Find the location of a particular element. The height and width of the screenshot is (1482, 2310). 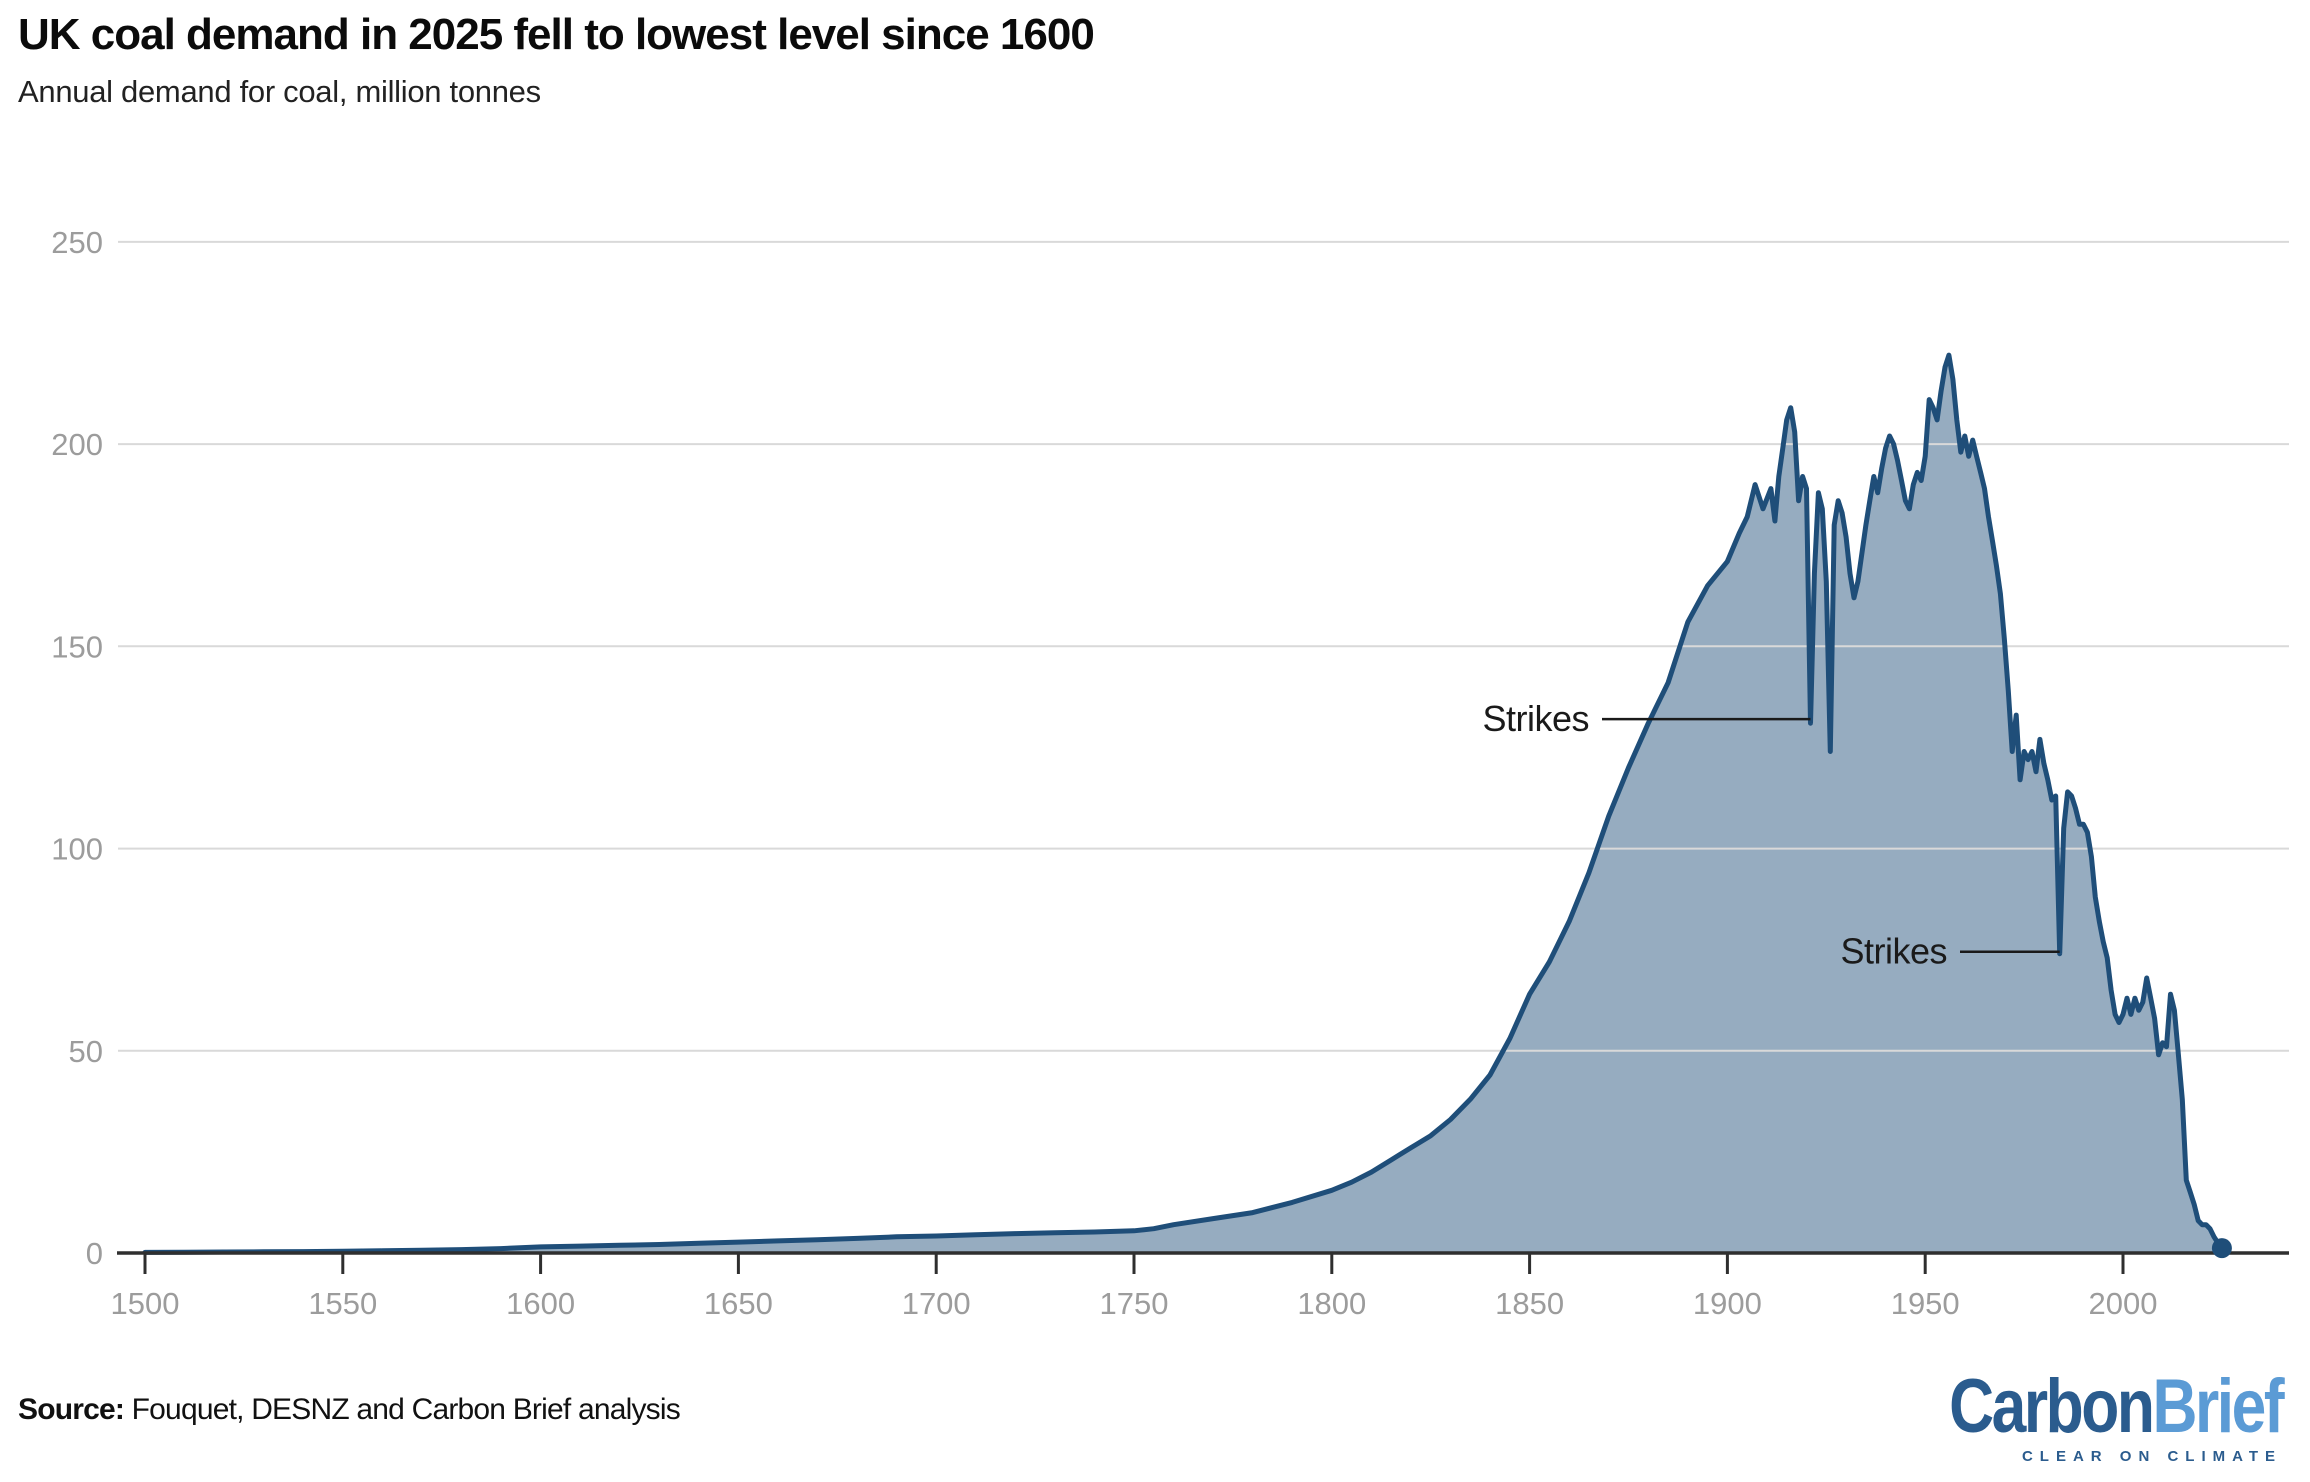

x-tick-label: 1750 is located at coordinates (1134, 1303).